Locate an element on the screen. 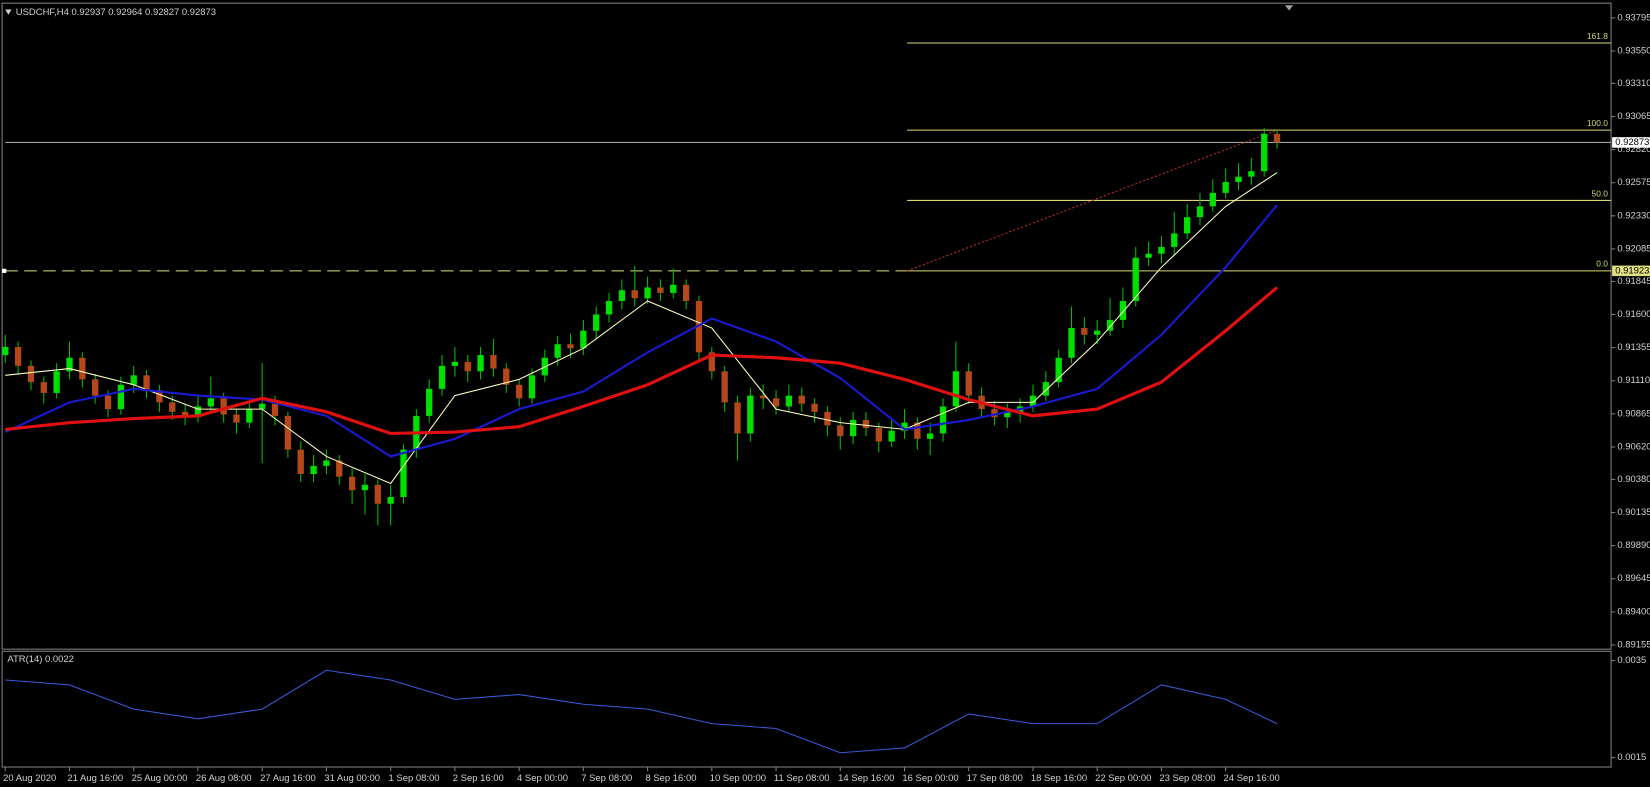 The height and width of the screenshot is (787, 1650). y-tick-label: 0.93550 is located at coordinates (1633, 50).